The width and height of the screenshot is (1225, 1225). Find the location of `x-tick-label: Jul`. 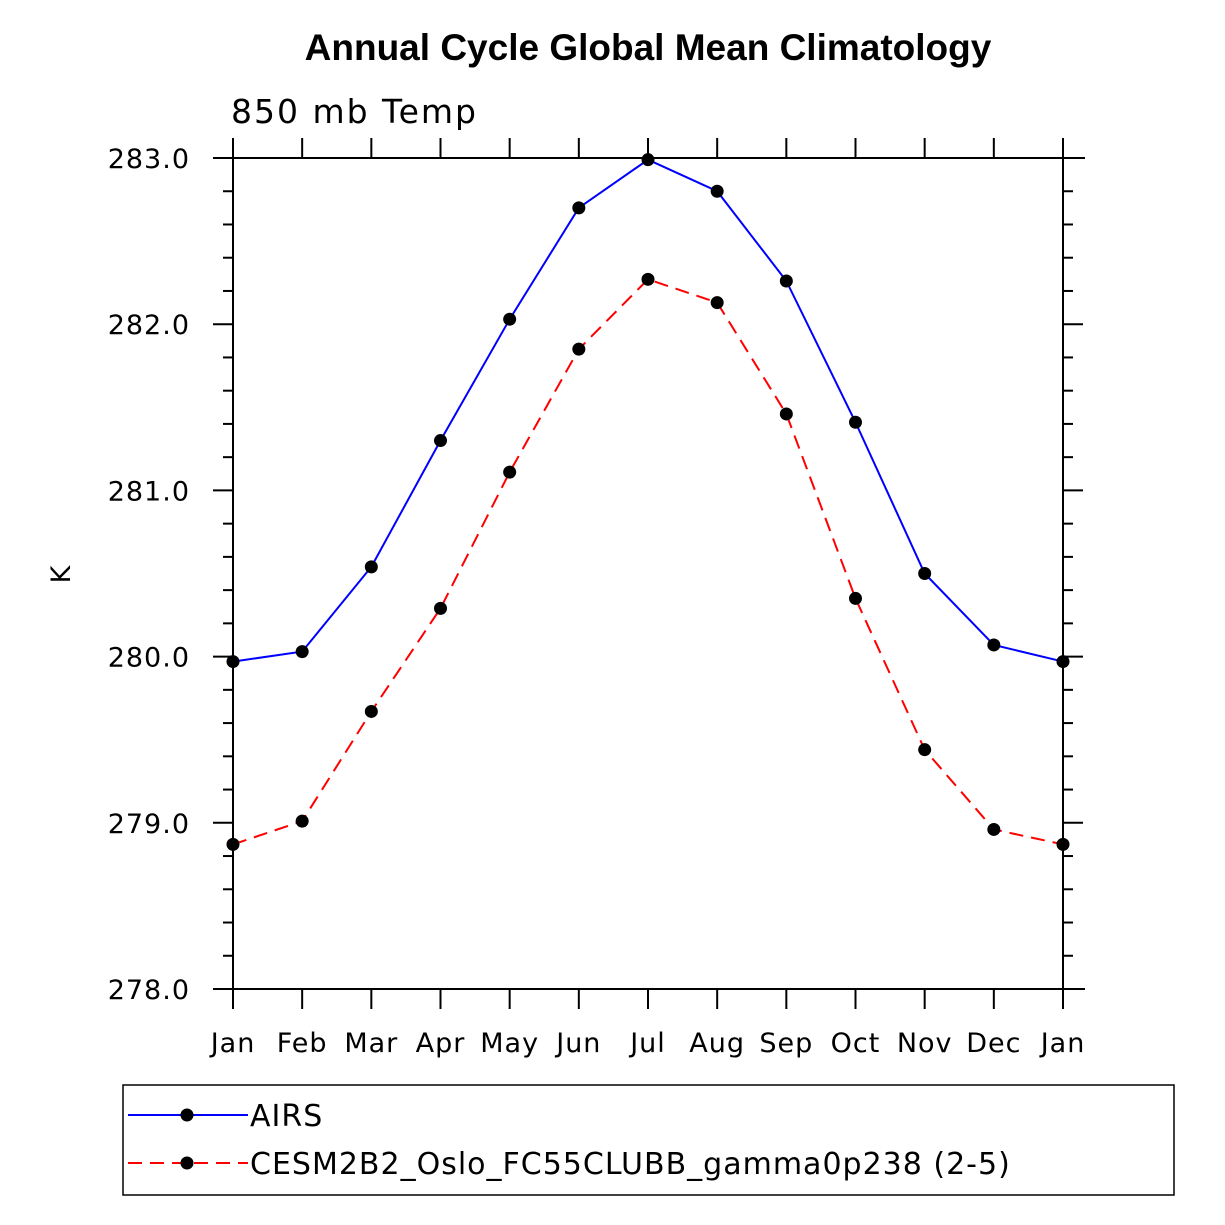

x-tick-label: Jul is located at coordinates (647, 1043).